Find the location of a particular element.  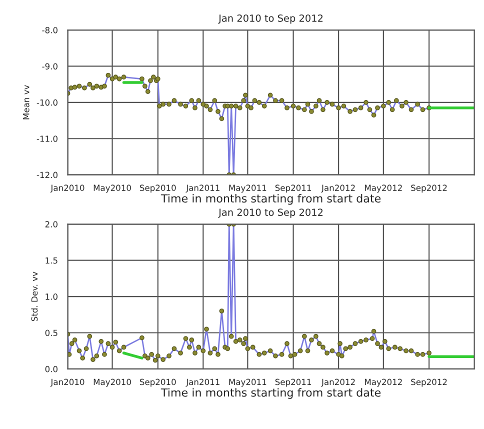

y-tick-label: 1.5 is located at coordinates (52, 260).